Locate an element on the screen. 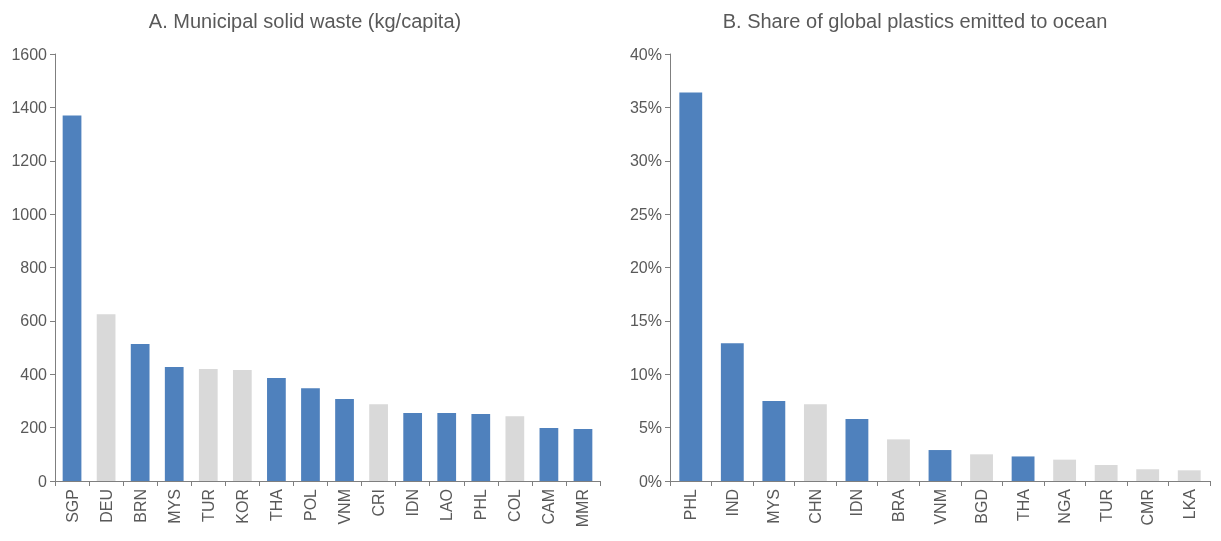 The image size is (1221, 541). x-tick-label: COL is located at coordinates (515, 505).